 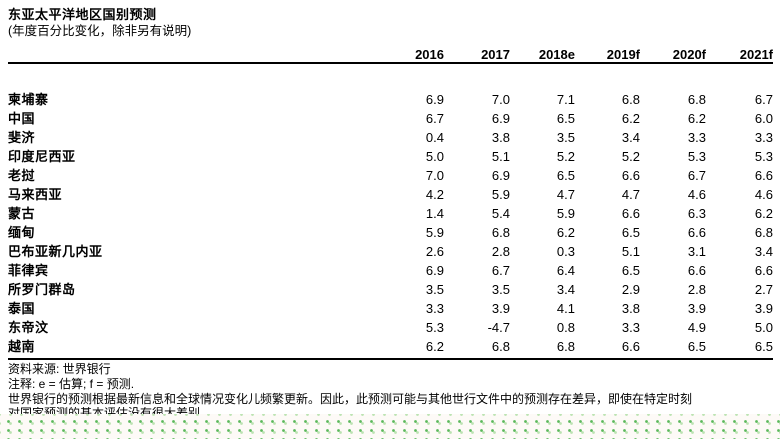 What do you see at coordinates (763, 118) in the screenshot?
I see `value-cell: 6.0` at bounding box center [763, 118].